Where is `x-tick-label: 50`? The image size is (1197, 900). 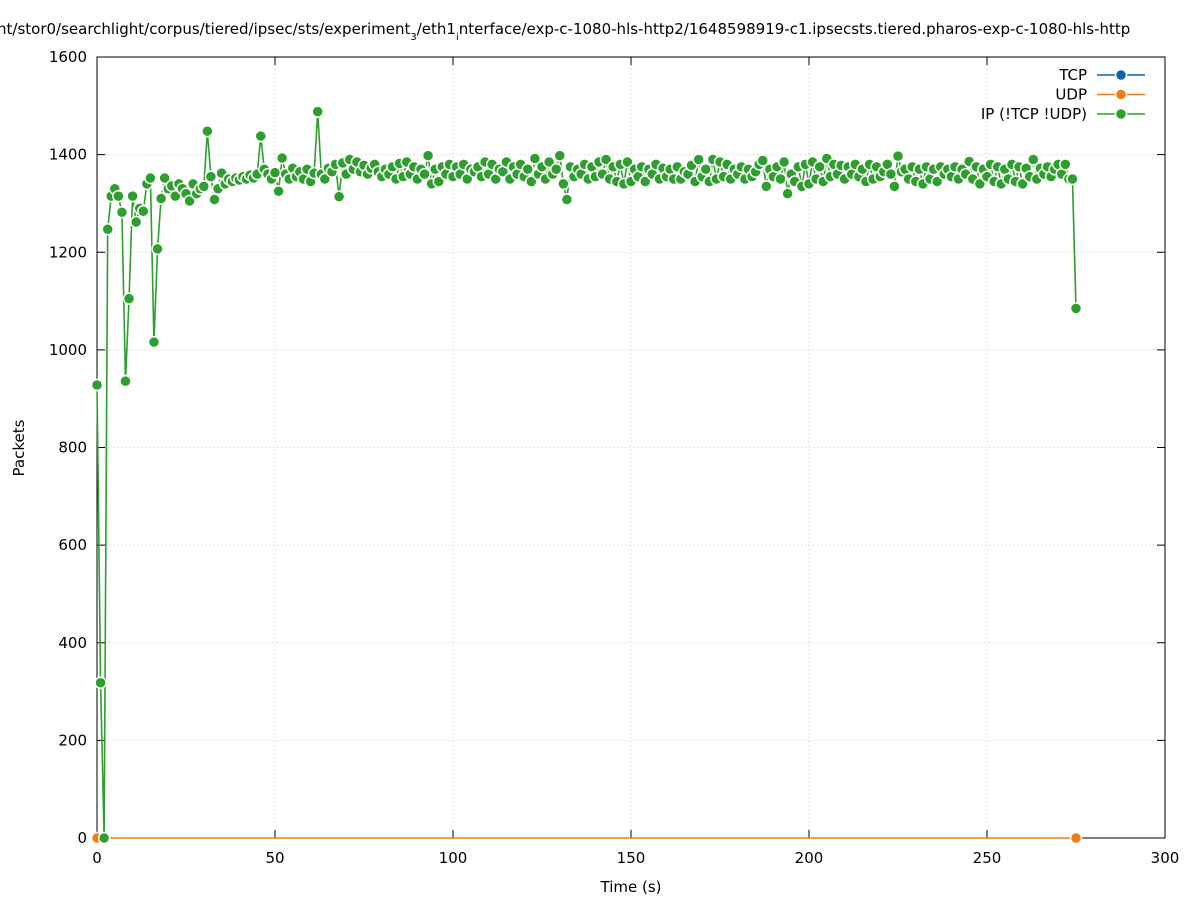
x-tick-label: 50 is located at coordinates (274, 858).